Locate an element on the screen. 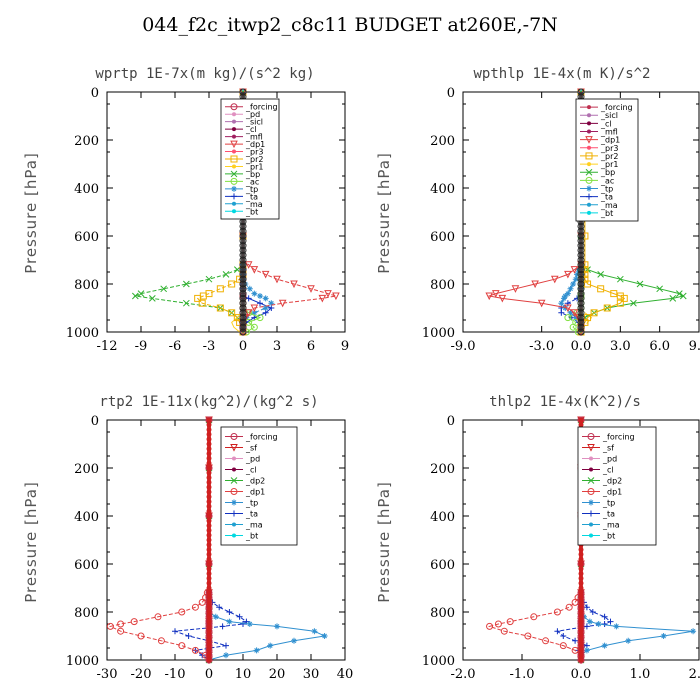 The height and width of the screenshot is (700, 700). panel-title: rtp2 1E-11x(kg^2)/(kg^2 s) is located at coordinates (208, 402).